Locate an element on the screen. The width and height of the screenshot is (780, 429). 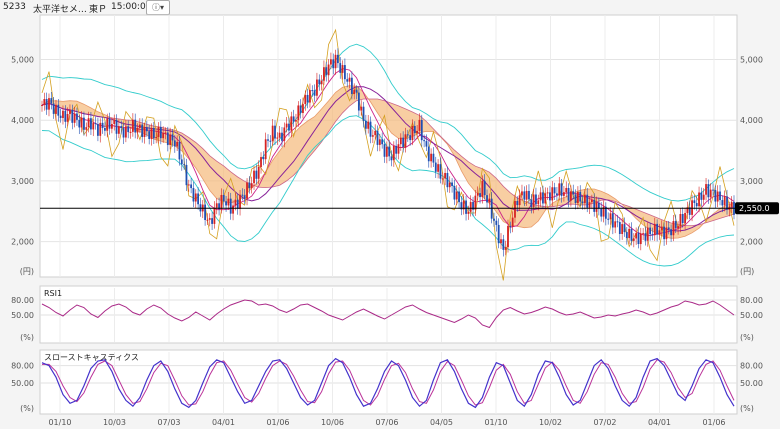
x-tick-label: 04/01 is located at coordinates (223, 422).